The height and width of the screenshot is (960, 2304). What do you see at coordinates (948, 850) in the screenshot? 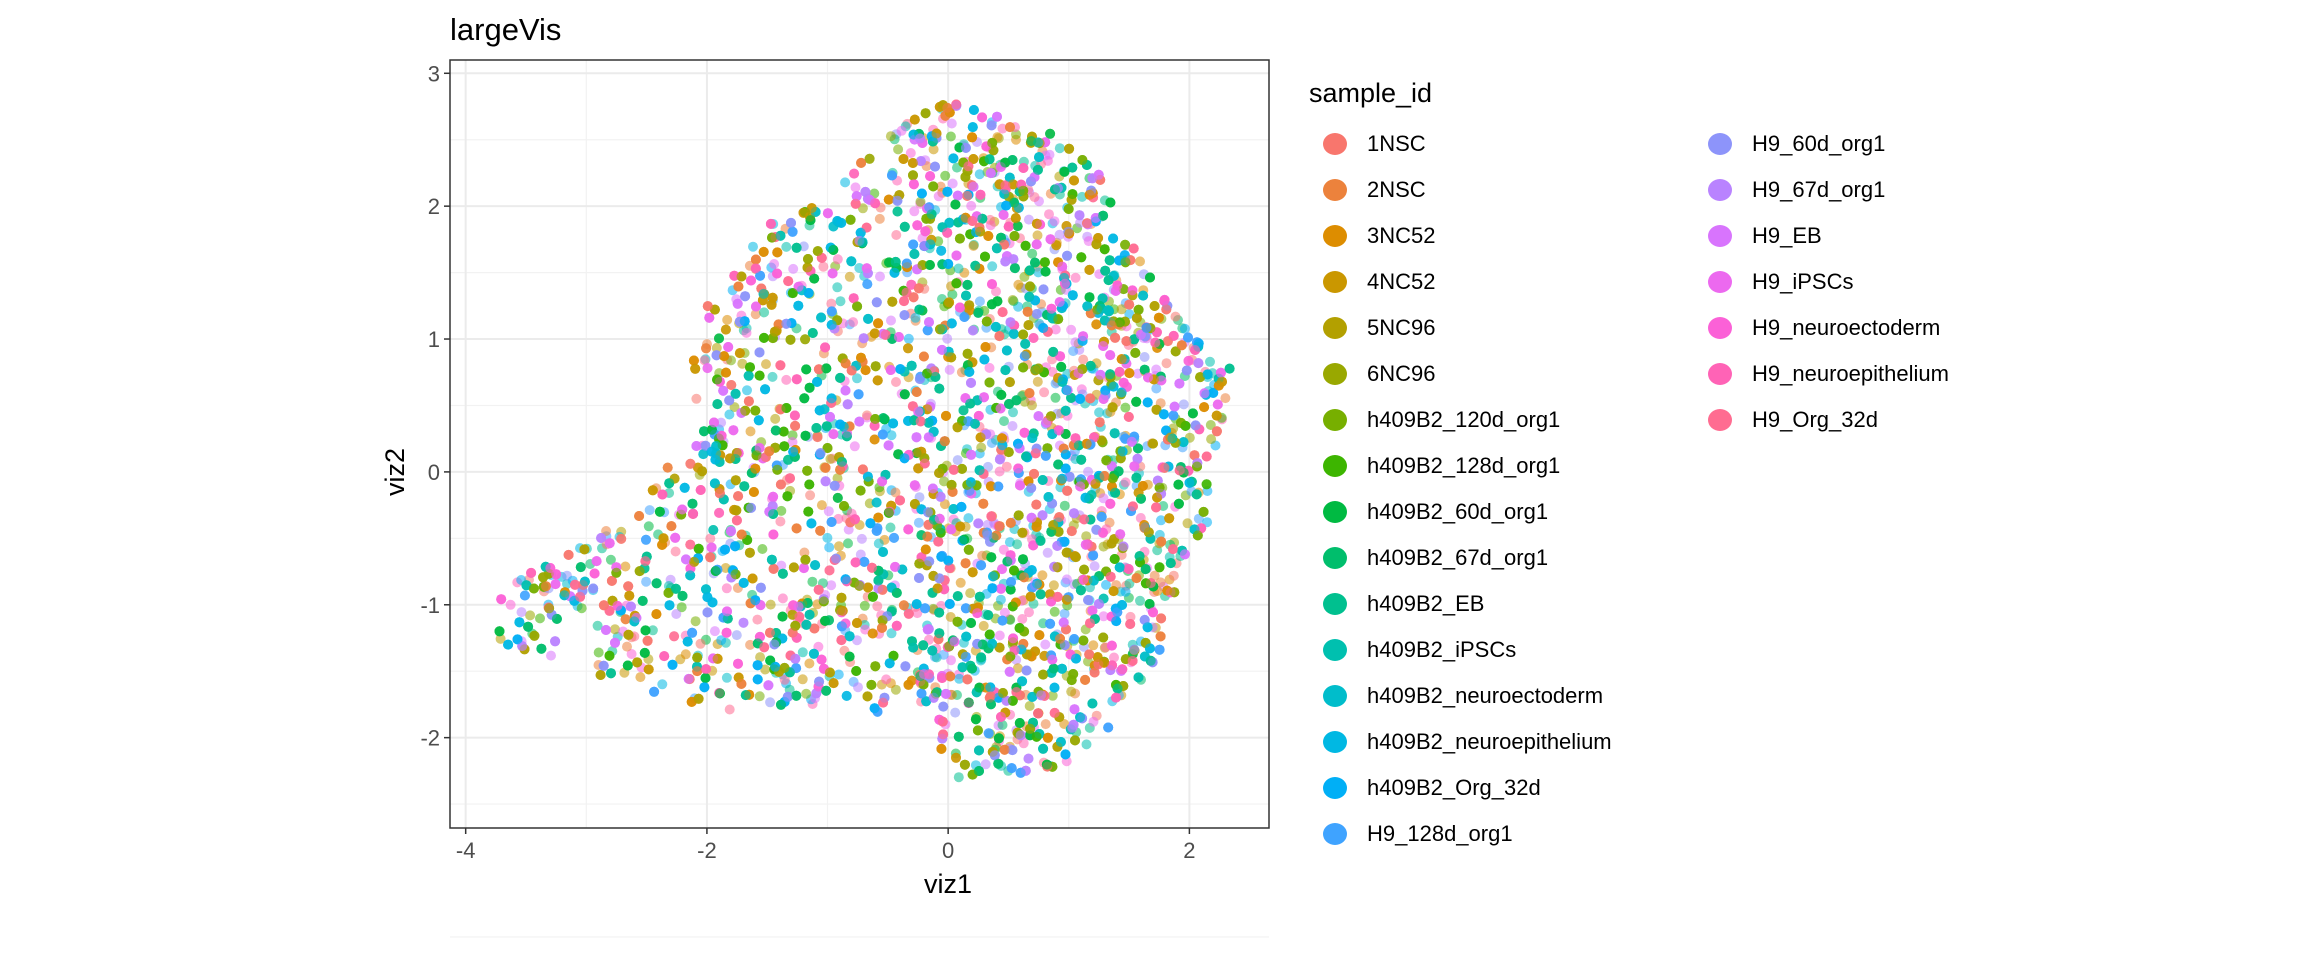
I see `x-tick-label: 0` at bounding box center [948, 850].